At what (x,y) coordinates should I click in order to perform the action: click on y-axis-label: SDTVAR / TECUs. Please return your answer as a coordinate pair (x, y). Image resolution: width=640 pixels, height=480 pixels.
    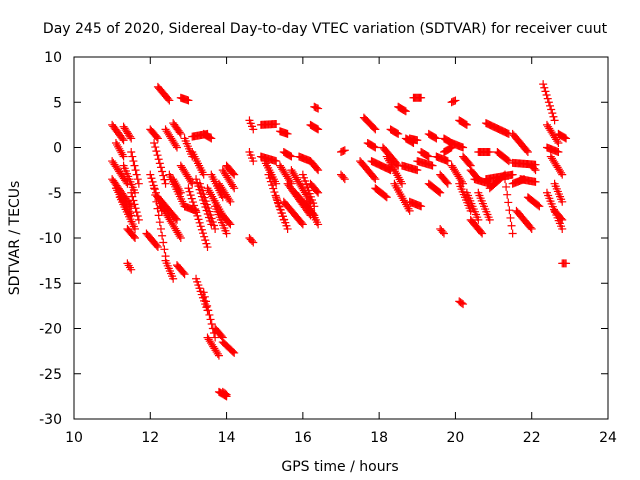
    Looking at the image, I should click on (15, 238).